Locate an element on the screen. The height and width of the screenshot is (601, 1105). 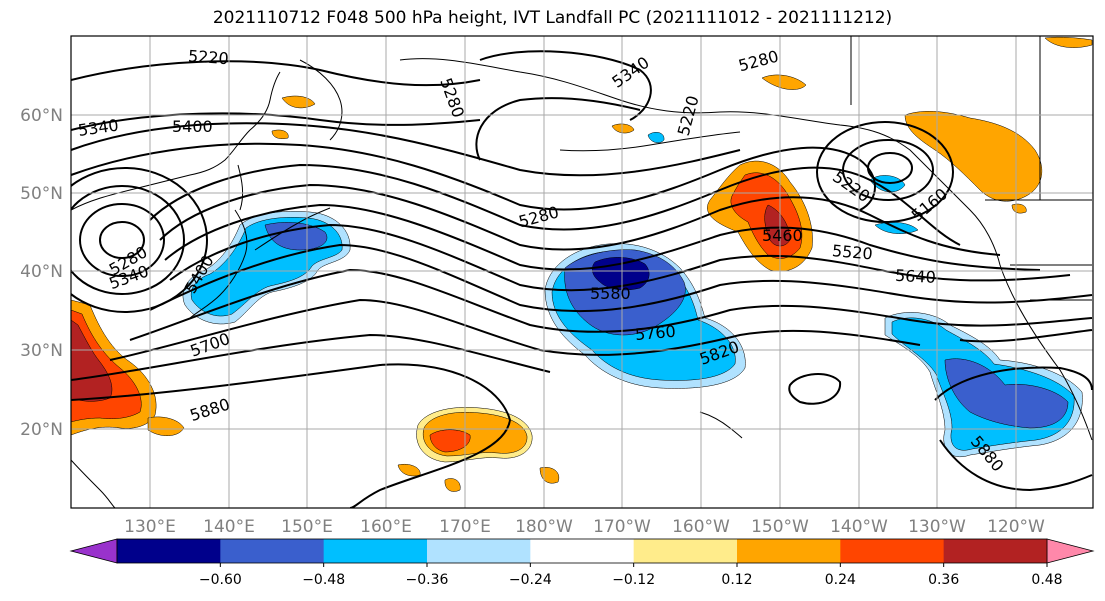
colorbar-tick-label: 0.24 is located at coordinates (840, 580).